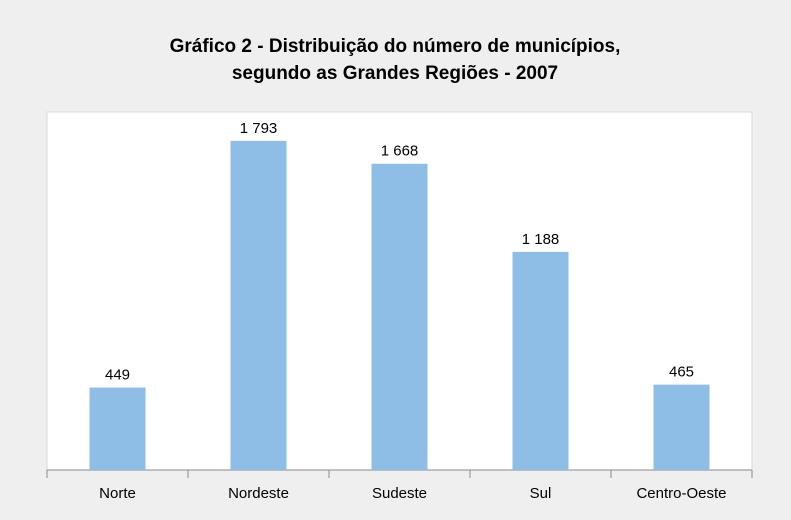  I want to click on x-tick-label: Sudeste, so click(399, 493).